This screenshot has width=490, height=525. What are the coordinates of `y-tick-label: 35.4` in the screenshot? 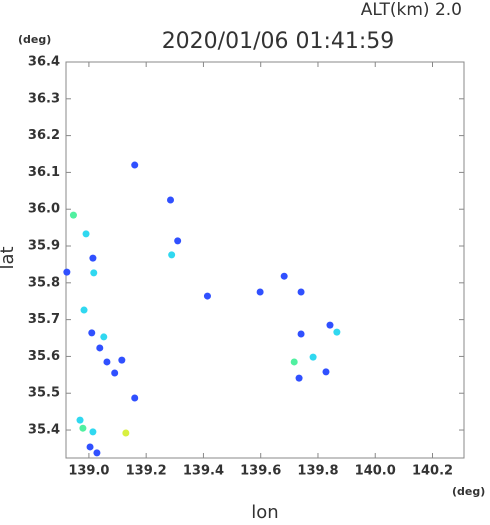 It's located at (44, 430).